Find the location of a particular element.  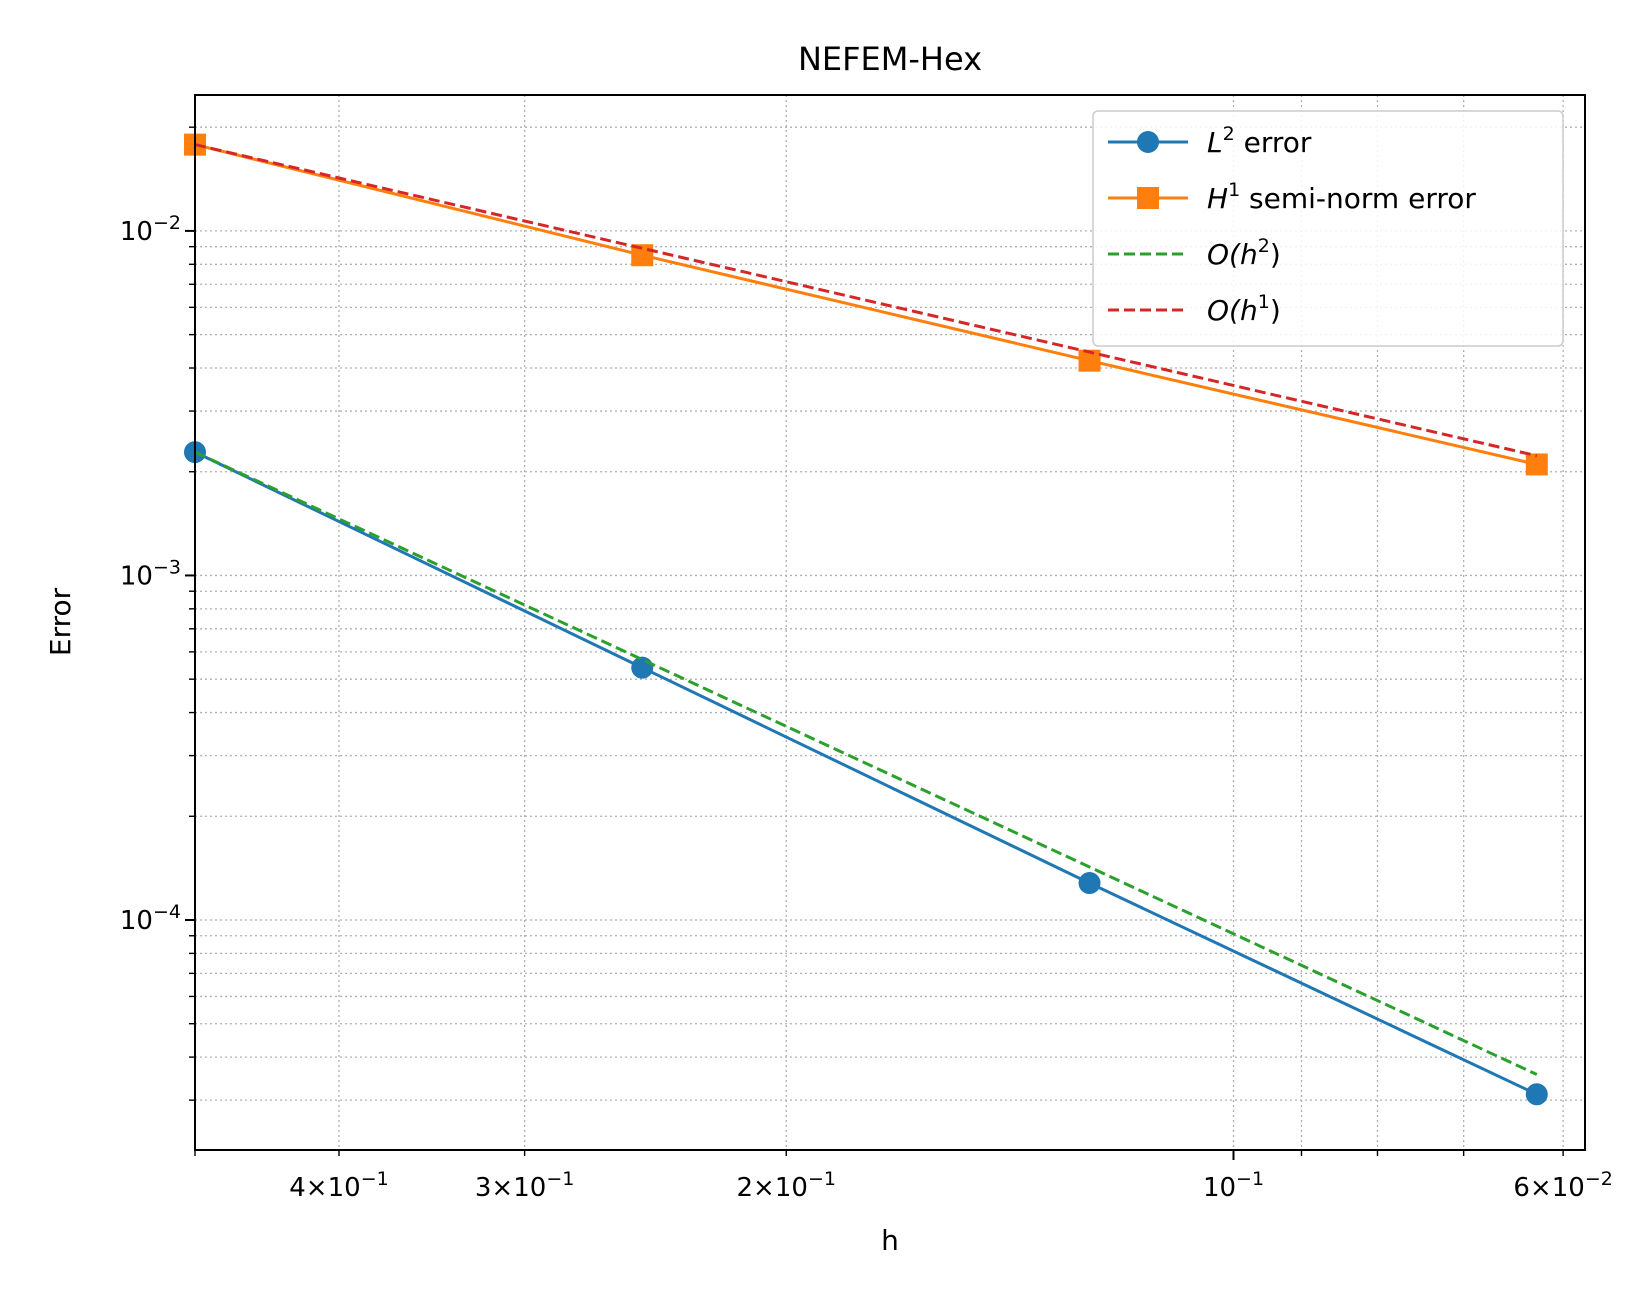

legend-label: H1 semi-norm error is located at coordinates (1341, 197).